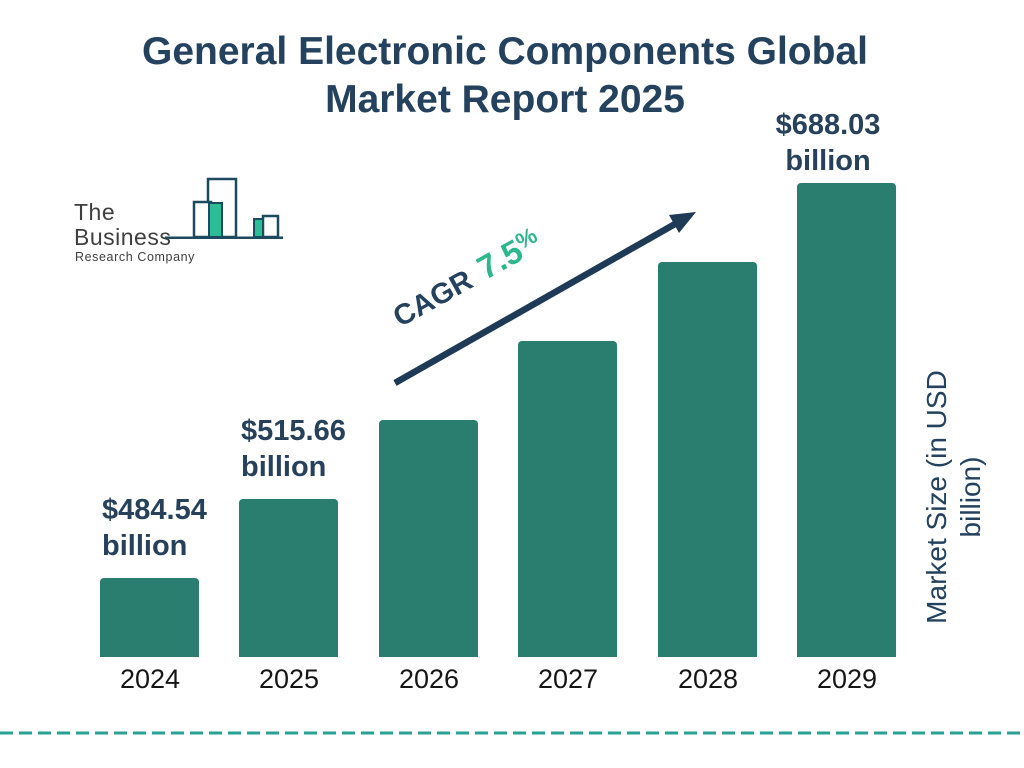 This screenshot has height=768, width=1024. I want to click on value-label-2025: $515.66 billion, so click(293, 449).